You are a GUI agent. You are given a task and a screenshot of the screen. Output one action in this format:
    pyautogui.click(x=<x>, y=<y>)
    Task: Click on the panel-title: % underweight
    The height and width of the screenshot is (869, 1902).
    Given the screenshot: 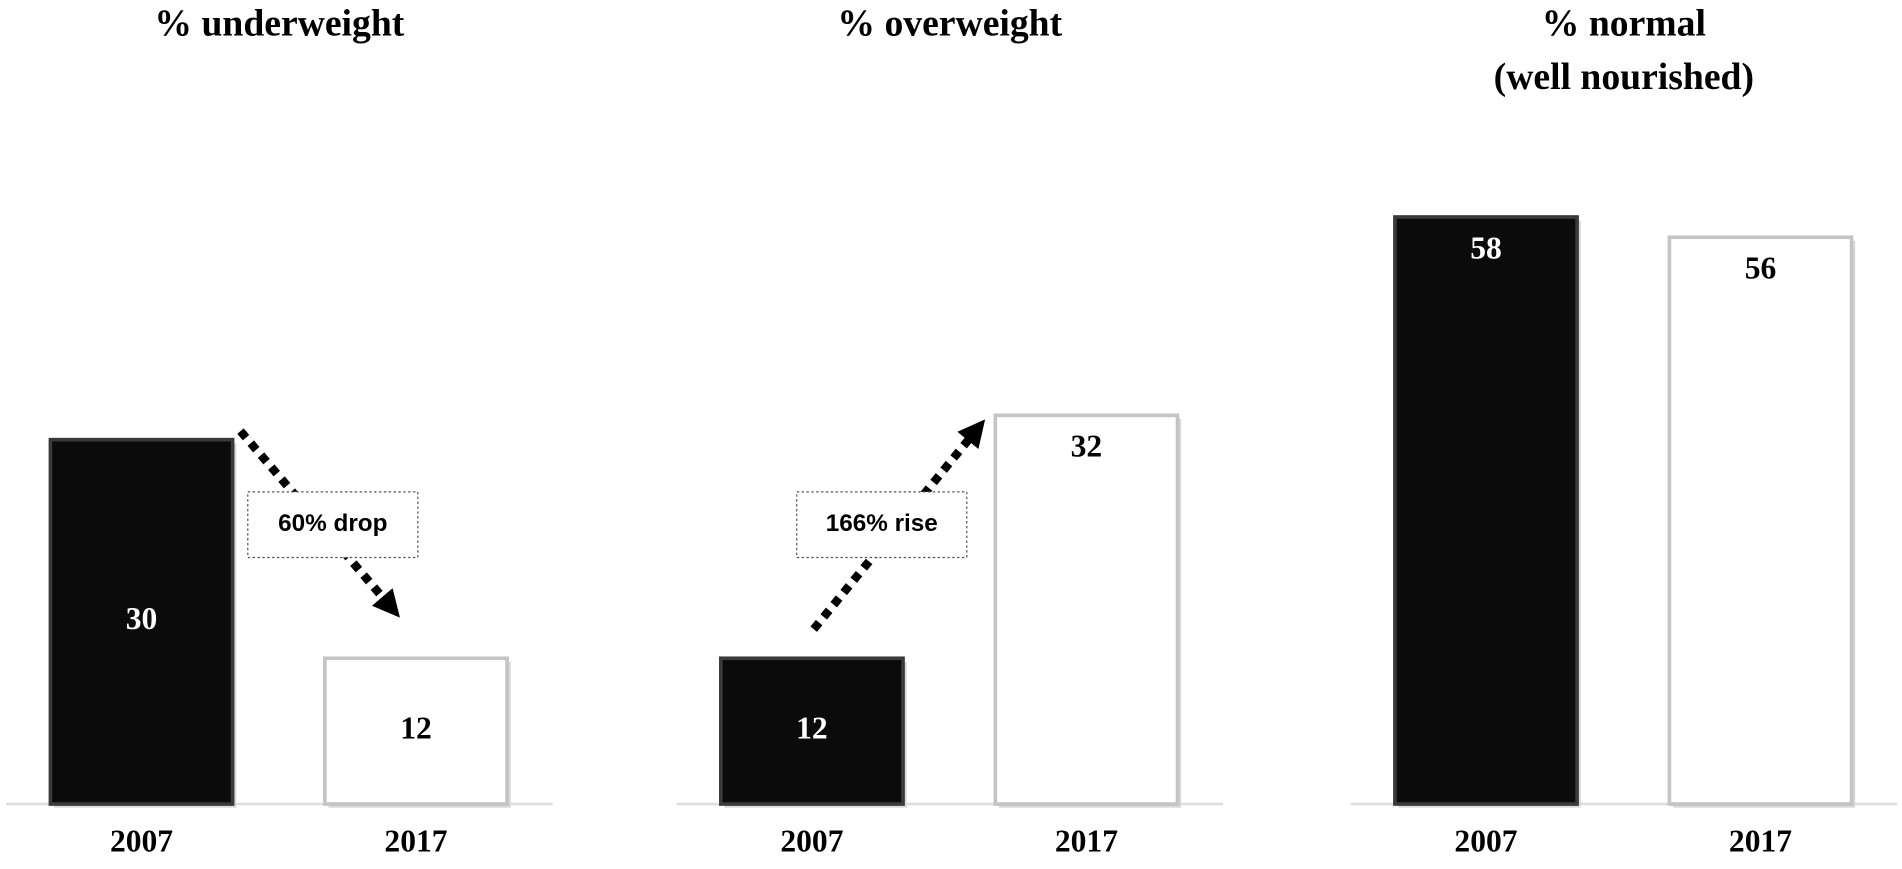 What is the action you would take?
    pyautogui.click(x=279, y=23)
    